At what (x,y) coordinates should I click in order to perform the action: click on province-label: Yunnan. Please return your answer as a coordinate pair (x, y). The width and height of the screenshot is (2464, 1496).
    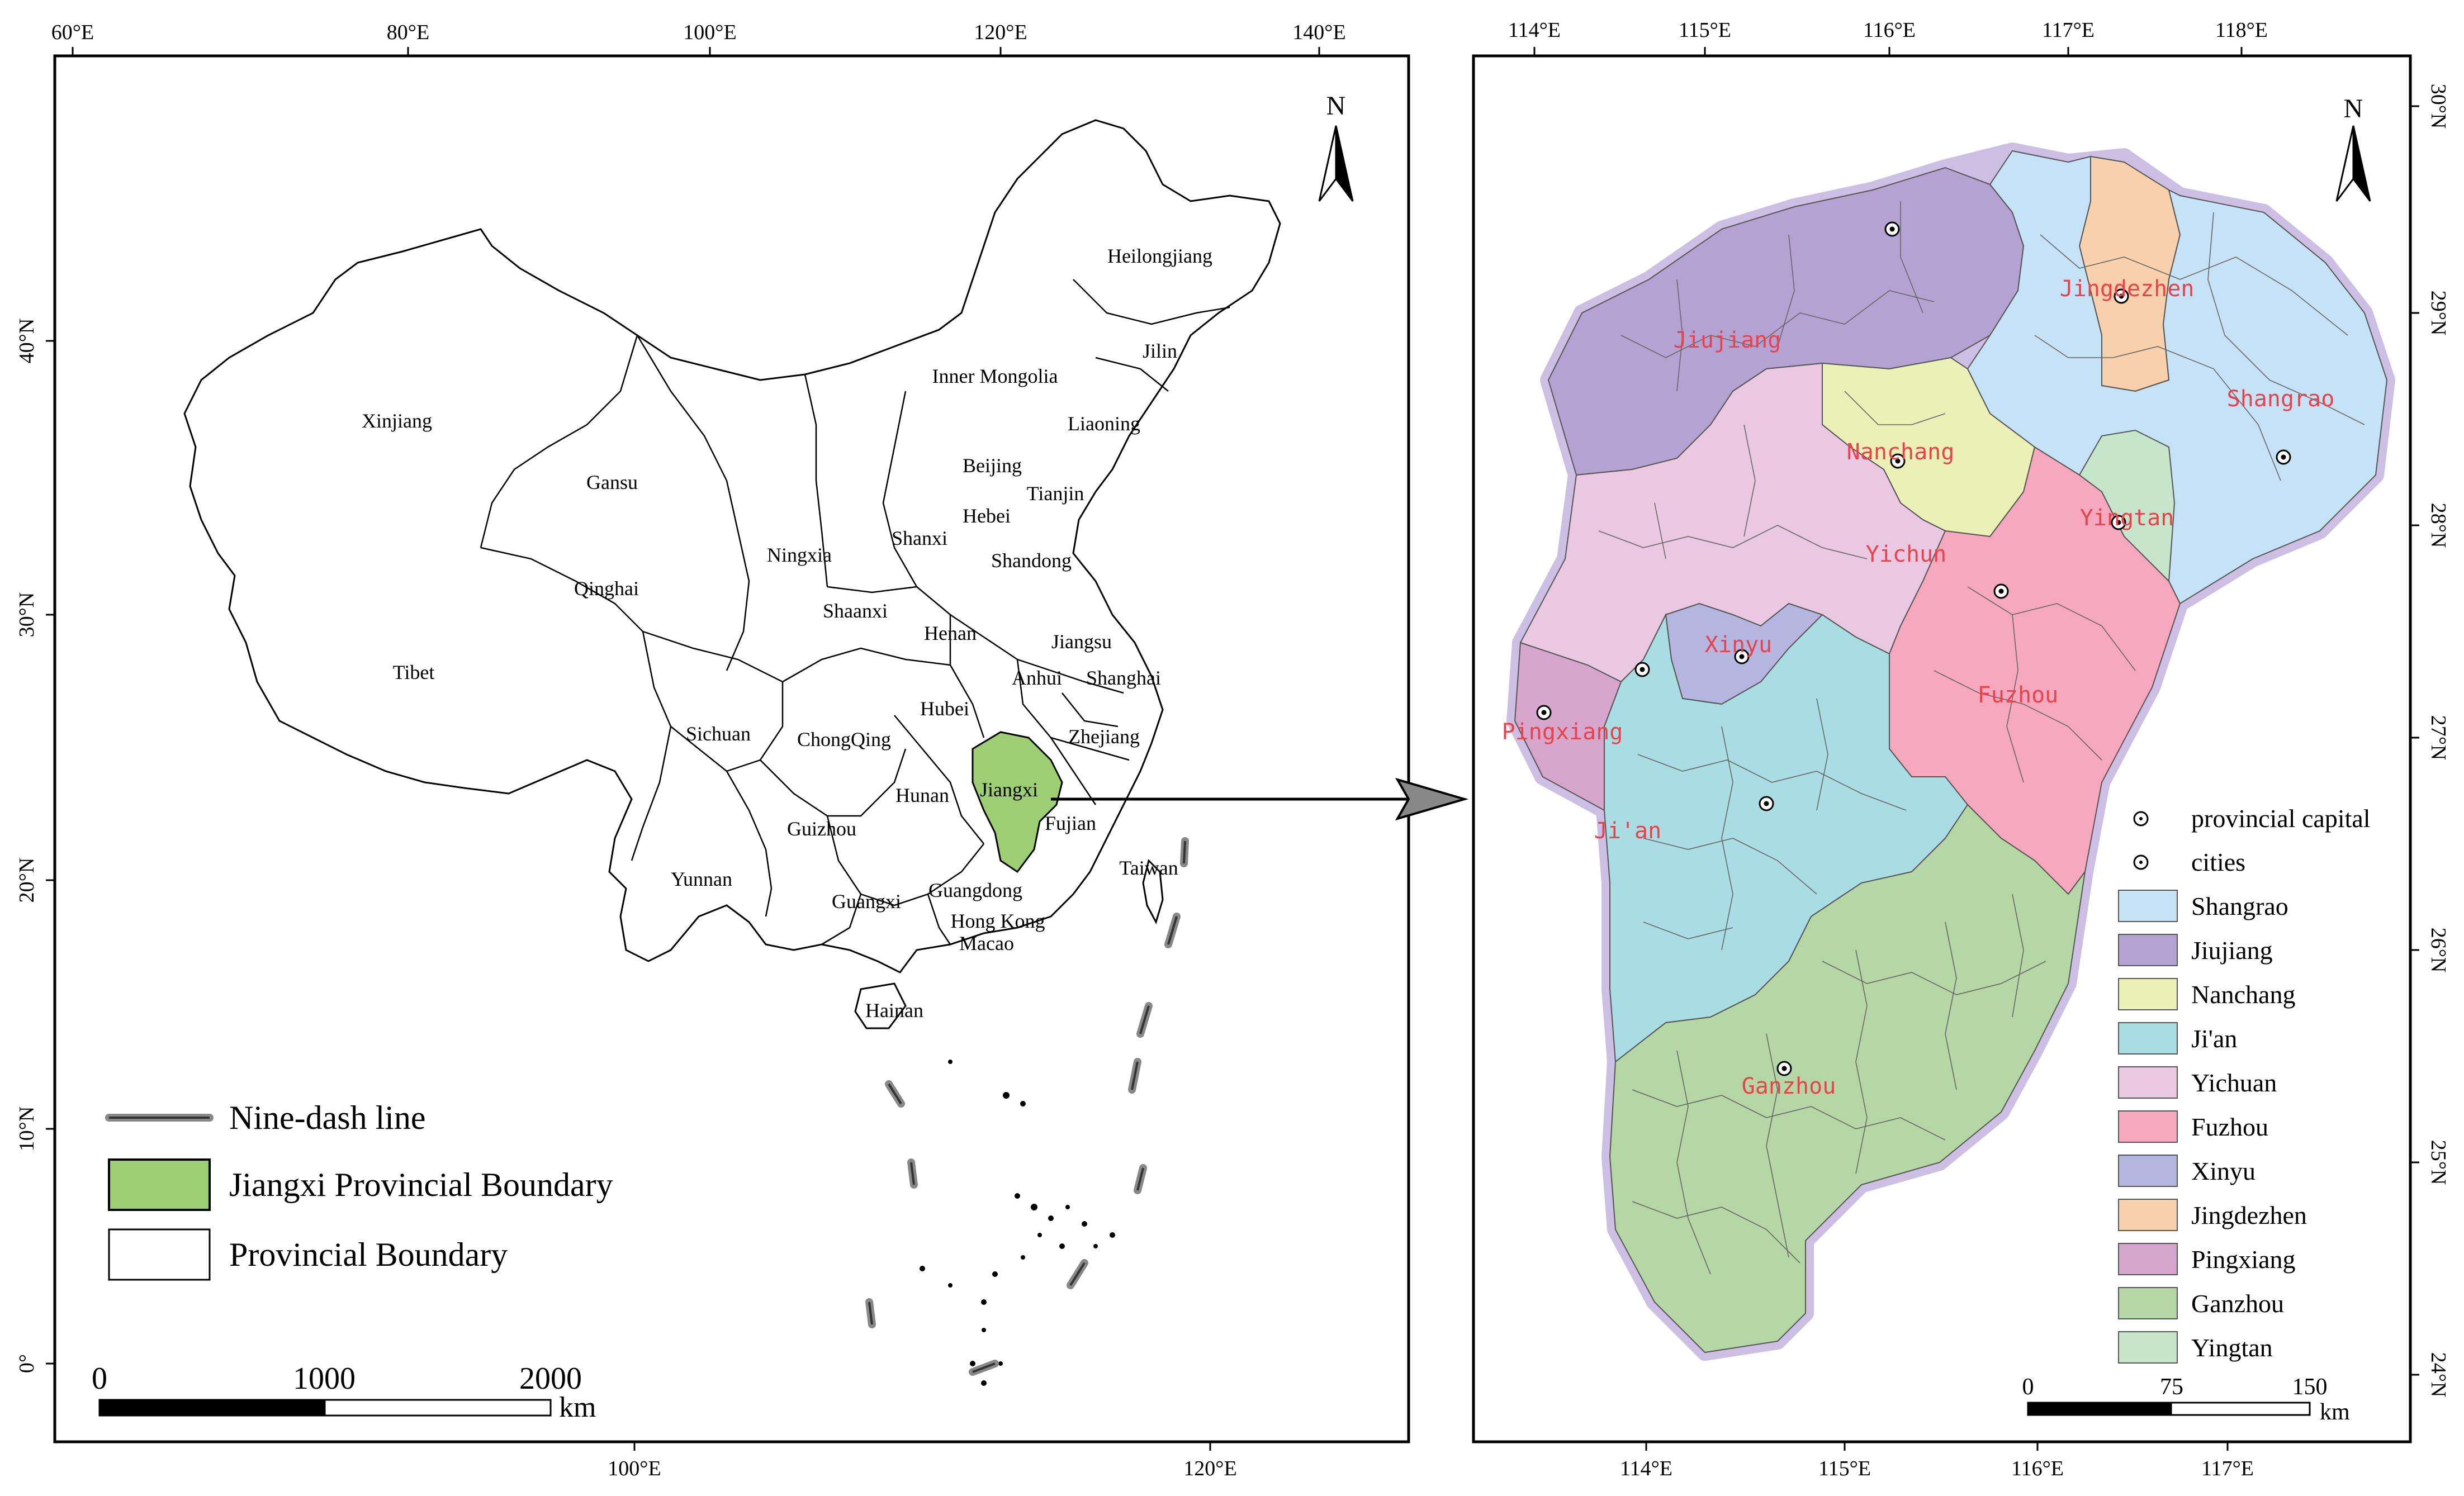
    Looking at the image, I should click on (701, 879).